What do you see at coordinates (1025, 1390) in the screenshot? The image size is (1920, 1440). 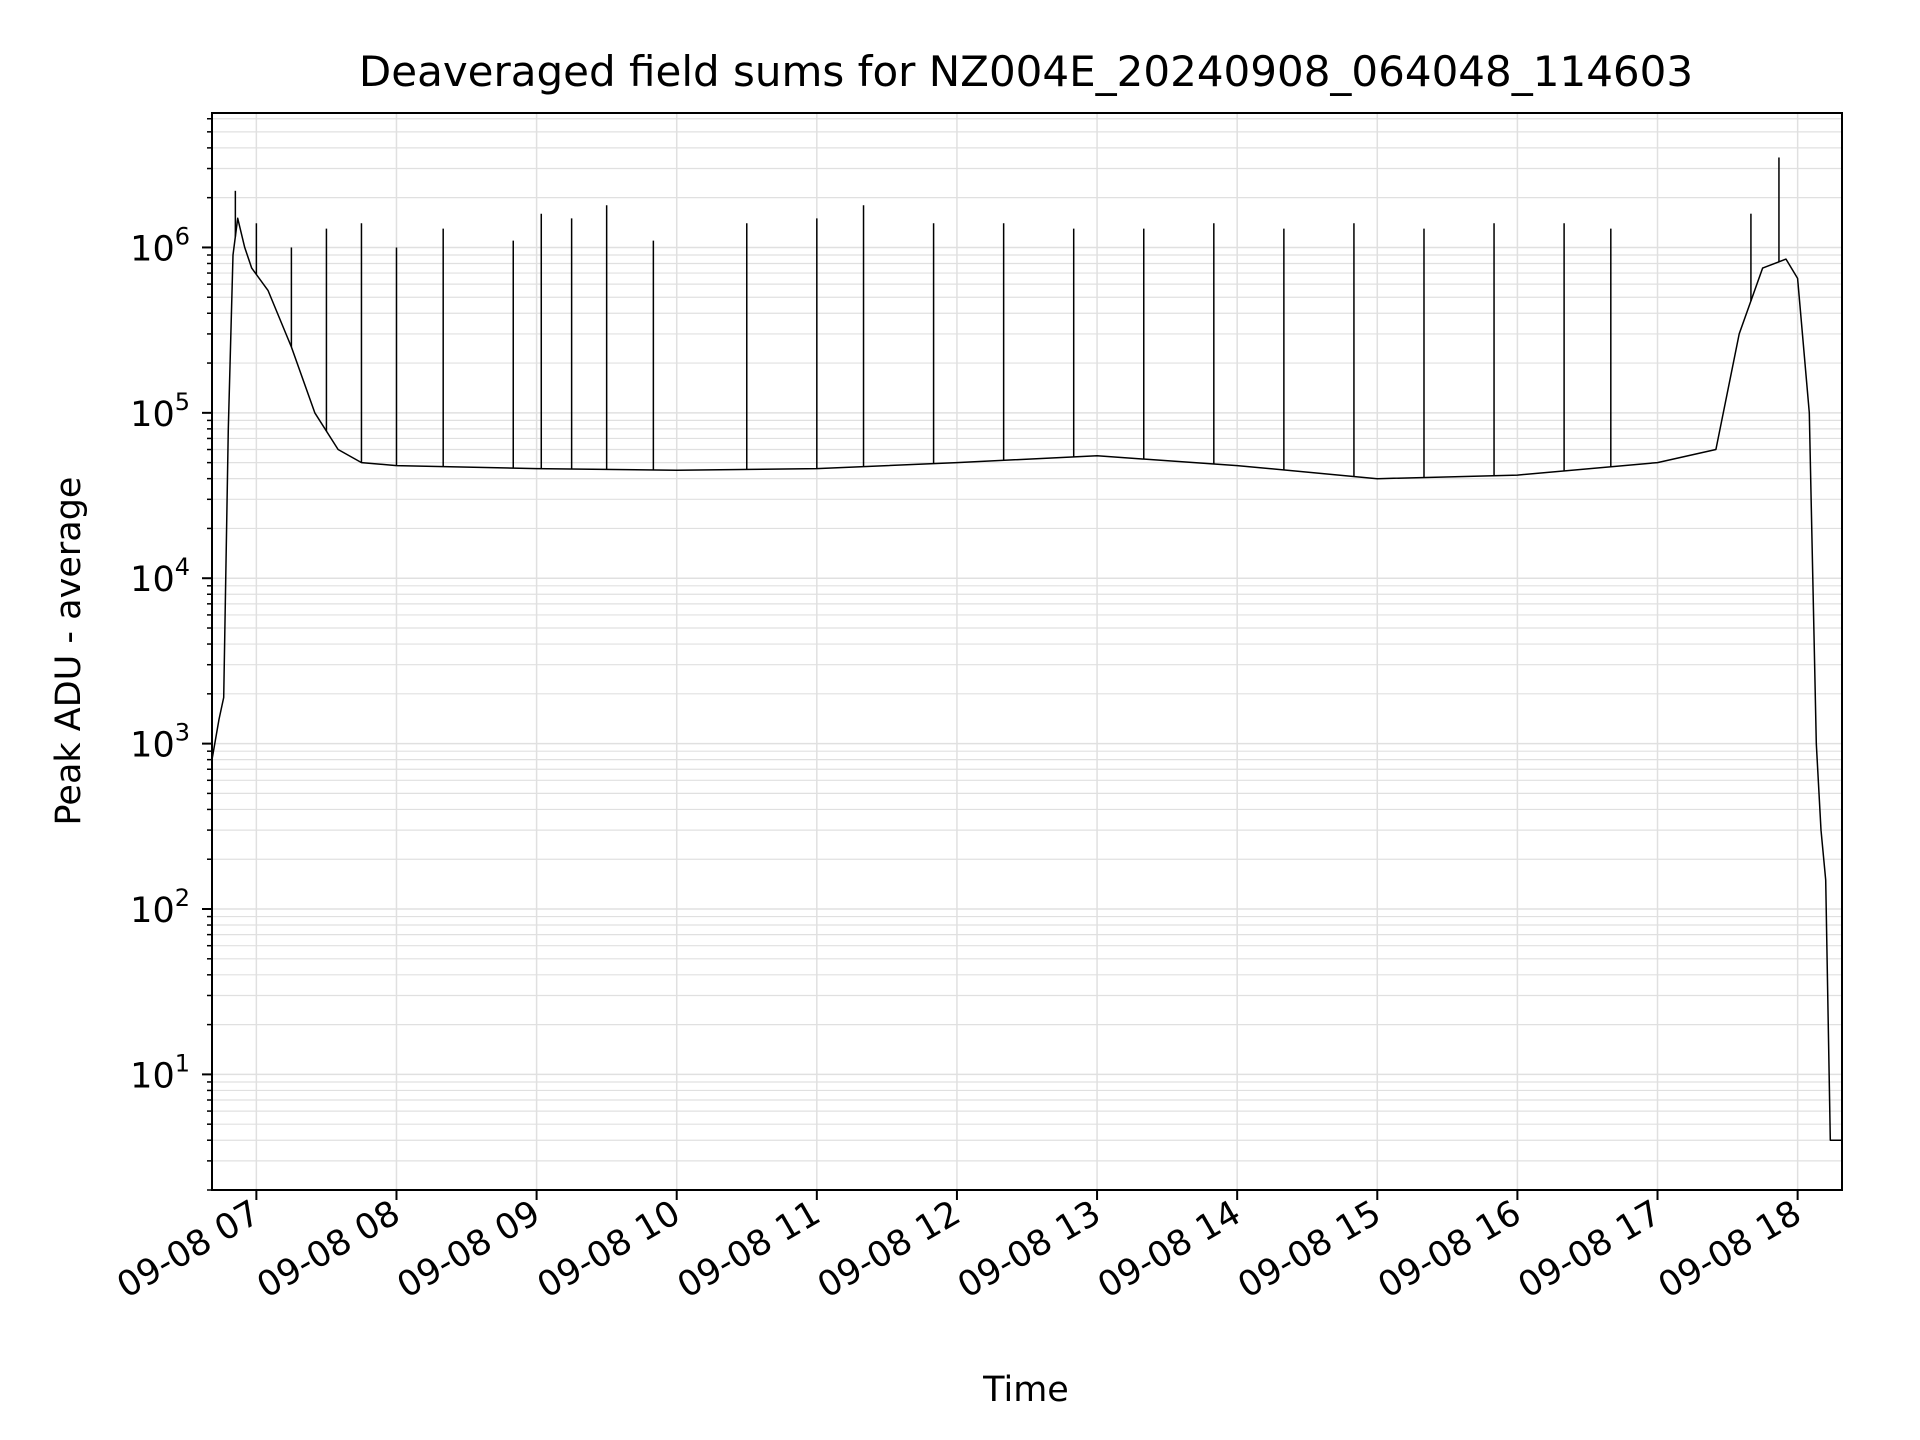 I see `x-axis-label: Time` at bounding box center [1025, 1390].